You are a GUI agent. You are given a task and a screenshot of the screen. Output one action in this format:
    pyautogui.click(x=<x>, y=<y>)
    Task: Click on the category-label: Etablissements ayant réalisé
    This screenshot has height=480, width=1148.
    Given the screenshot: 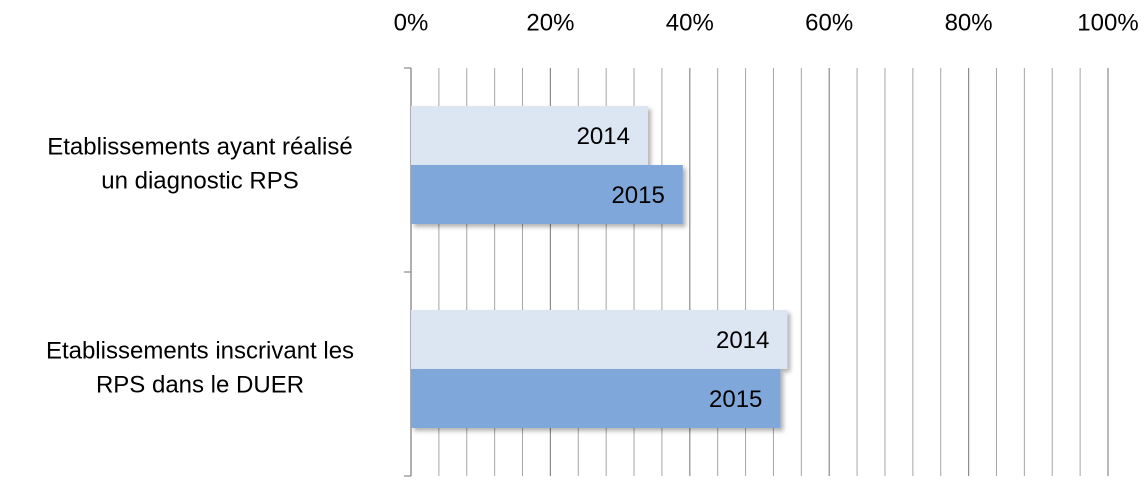 What is the action you would take?
    pyautogui.click(x=199, y=146)
    